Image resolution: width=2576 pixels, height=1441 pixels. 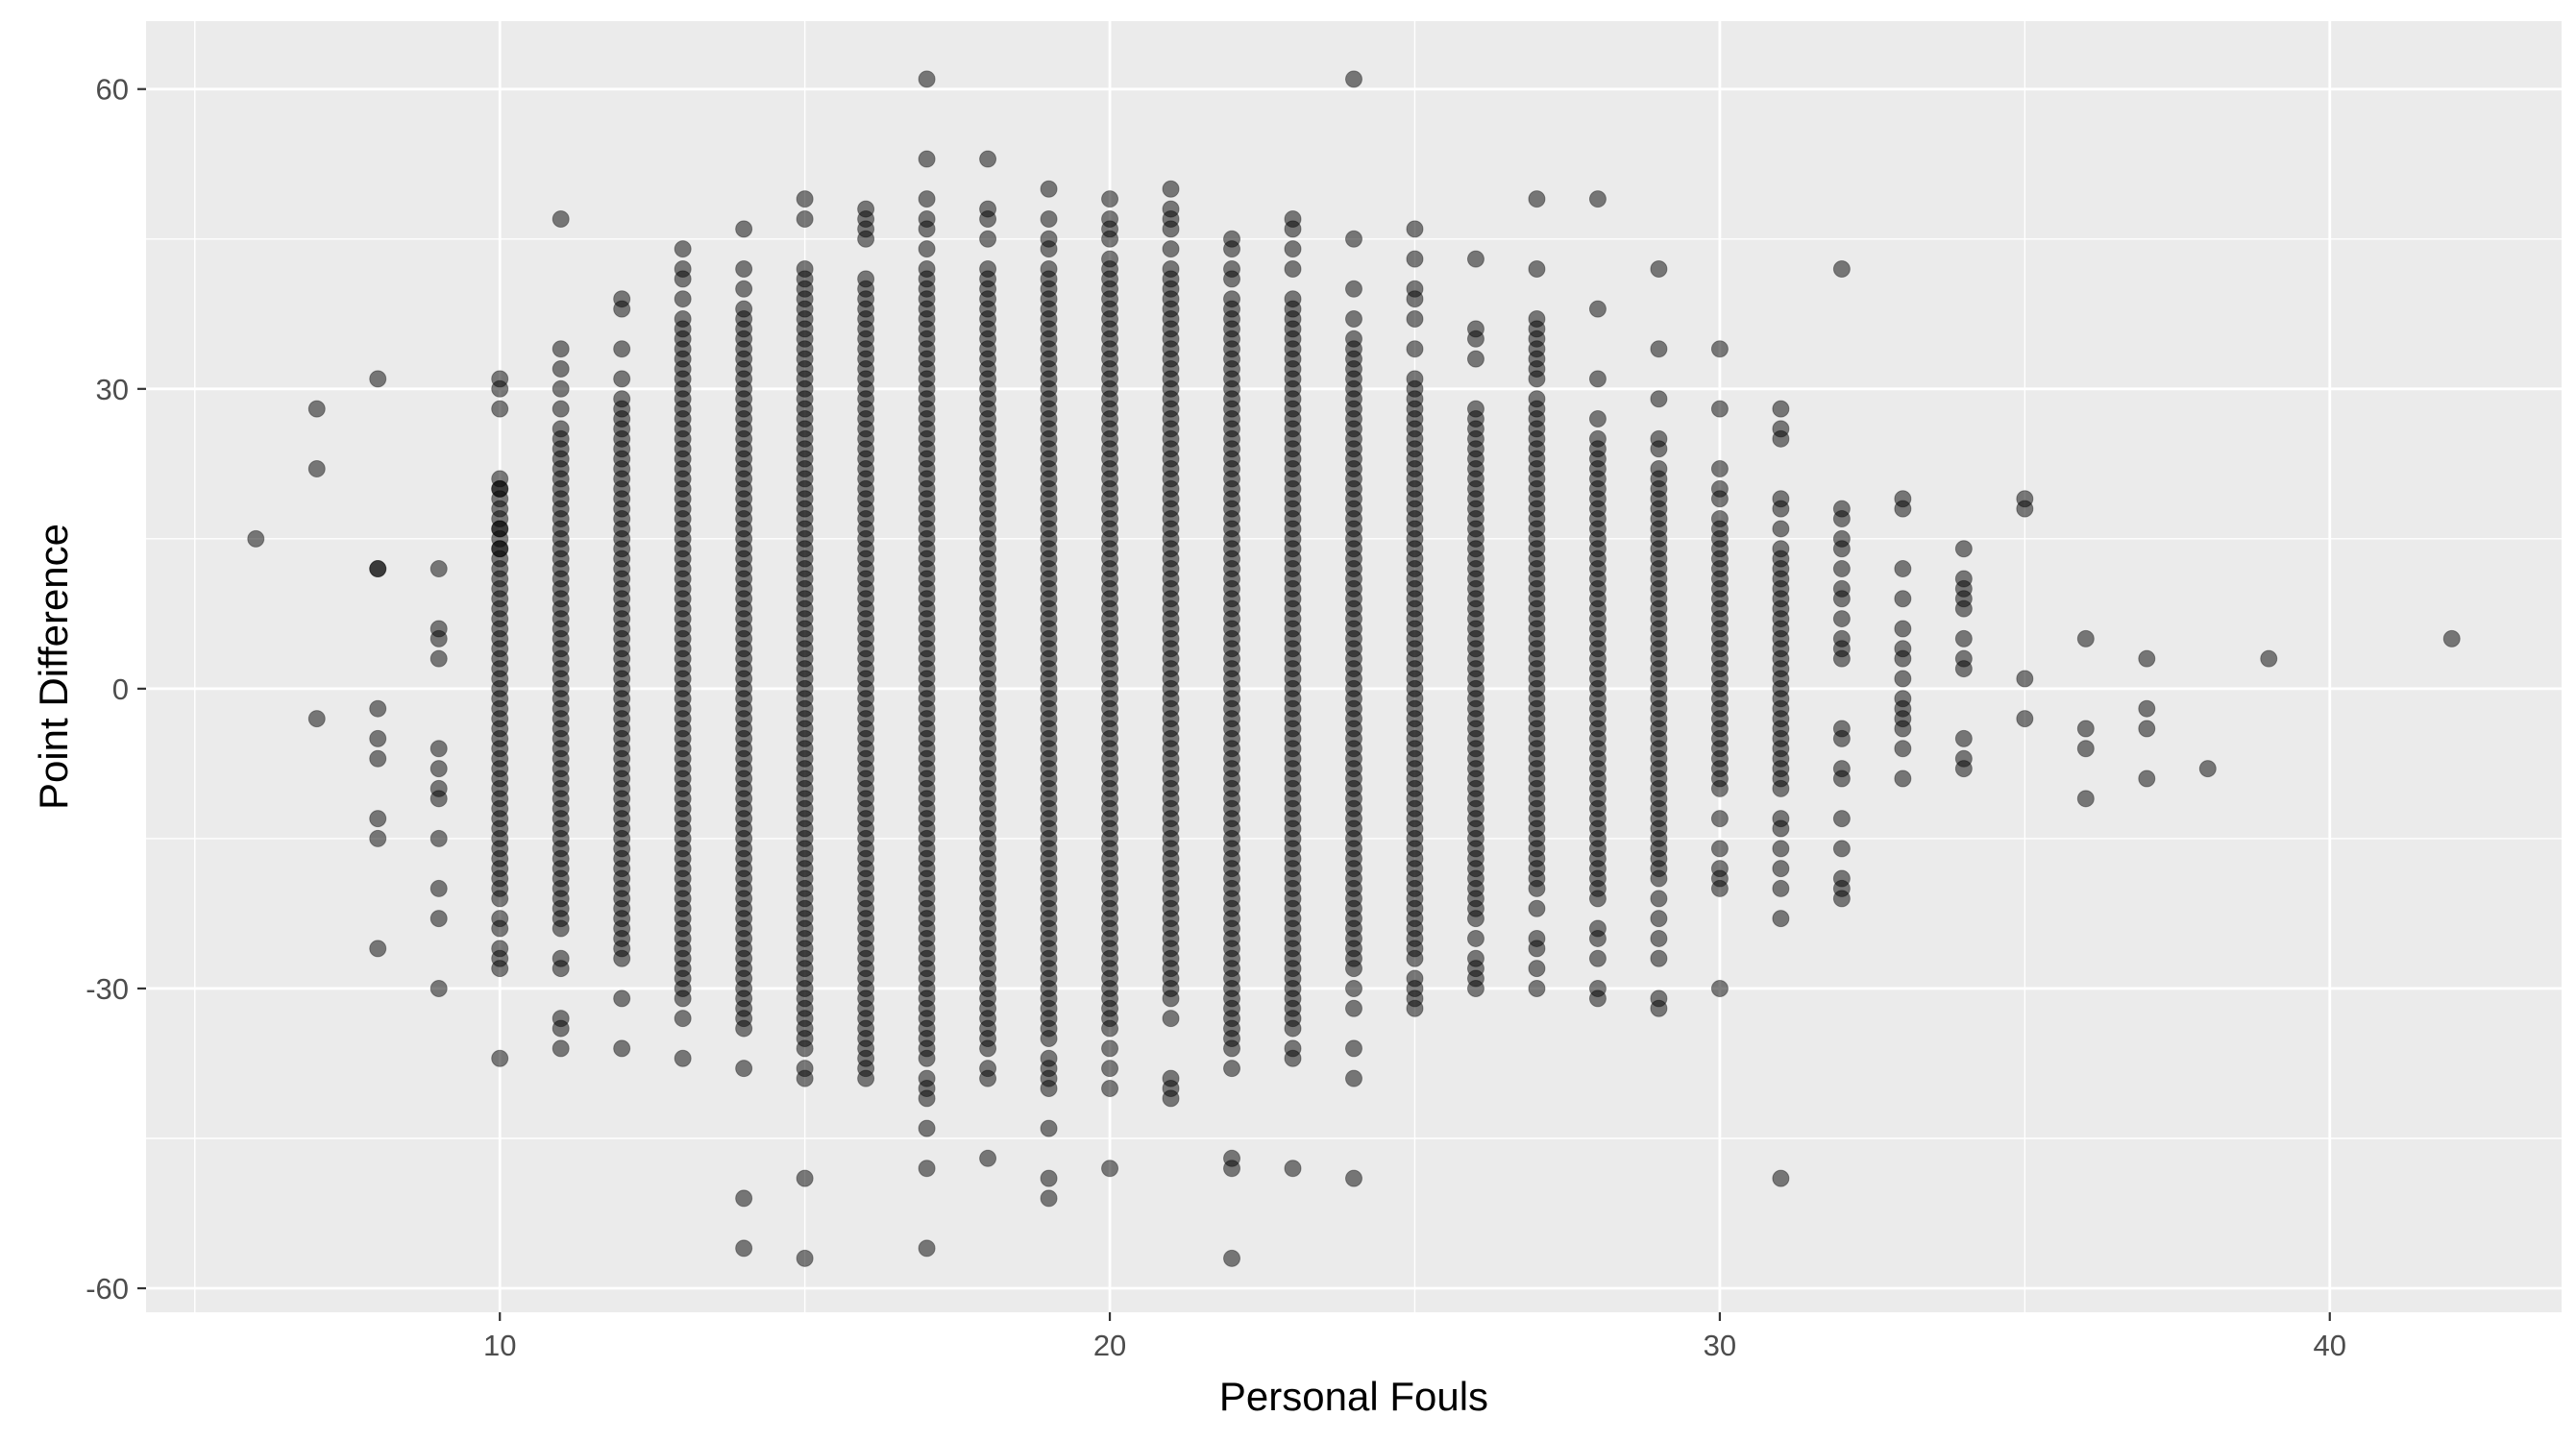 I want to click on x-axis: 10 20 30 40, so click(x=1414, y=1337).